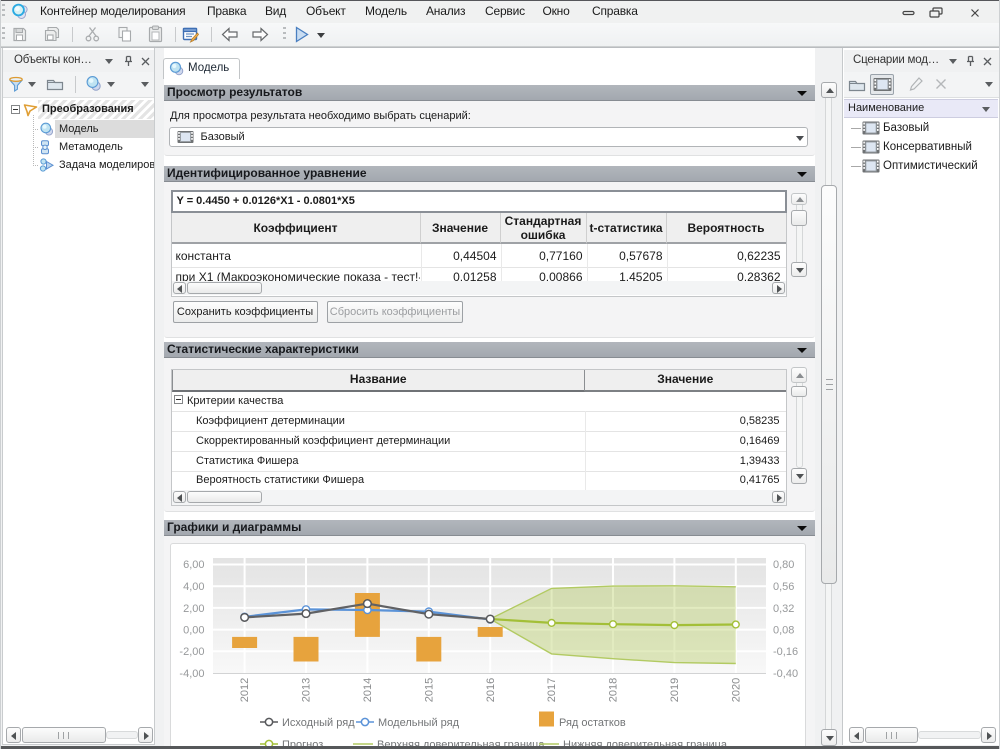  What do you see at coordinates (193, 565) in the screenshot?
I see `svg-text: 6,00` at bounding box center [193, 565].